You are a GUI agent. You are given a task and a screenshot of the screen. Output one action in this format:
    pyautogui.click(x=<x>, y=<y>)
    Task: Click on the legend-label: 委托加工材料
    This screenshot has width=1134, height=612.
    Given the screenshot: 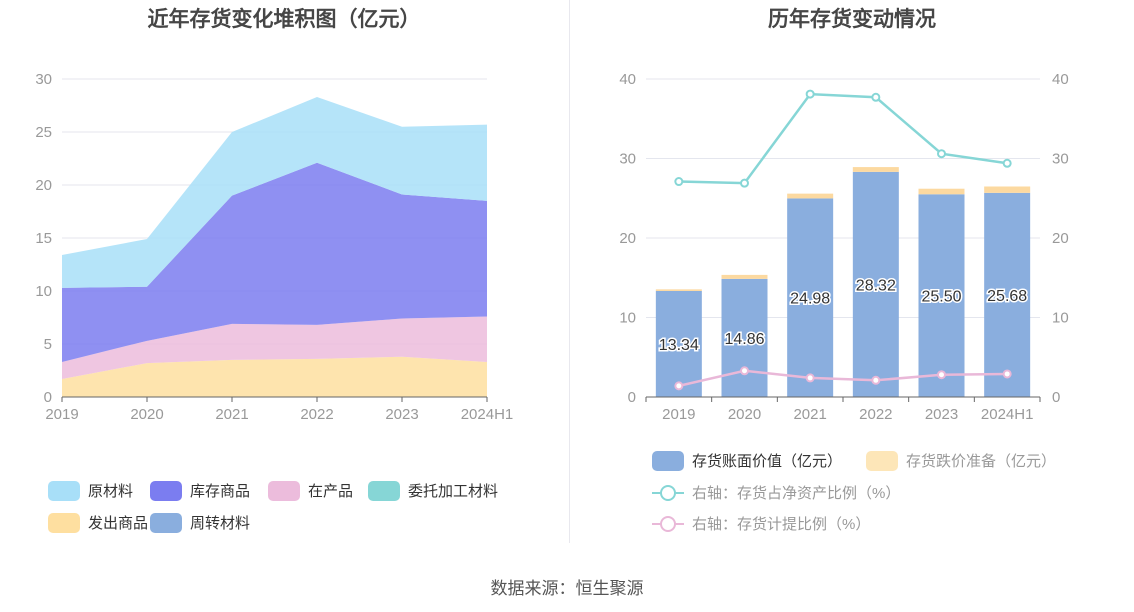 What is the action you would take?
    pyautogui.click(x=453, y=491)
    